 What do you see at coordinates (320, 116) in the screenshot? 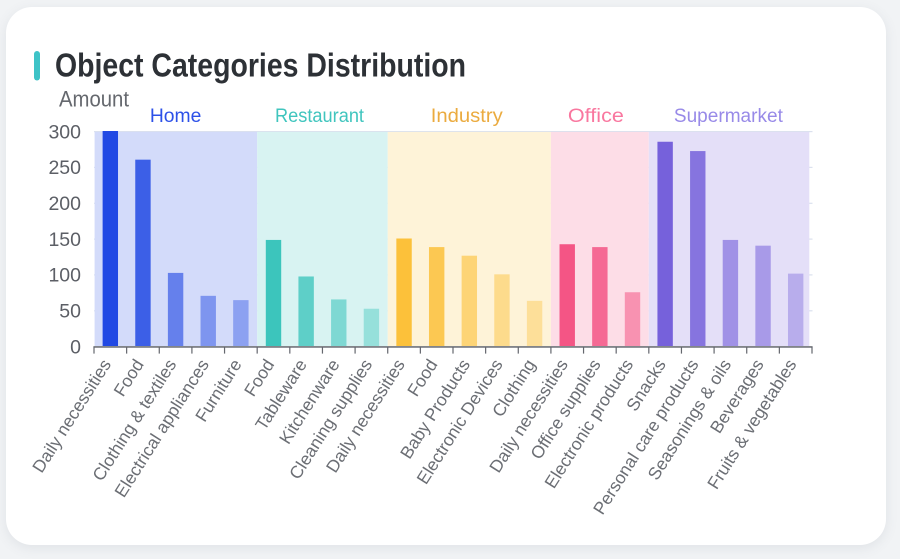
I see `svg-text: Restaurant` at bounding box center [320, 116].